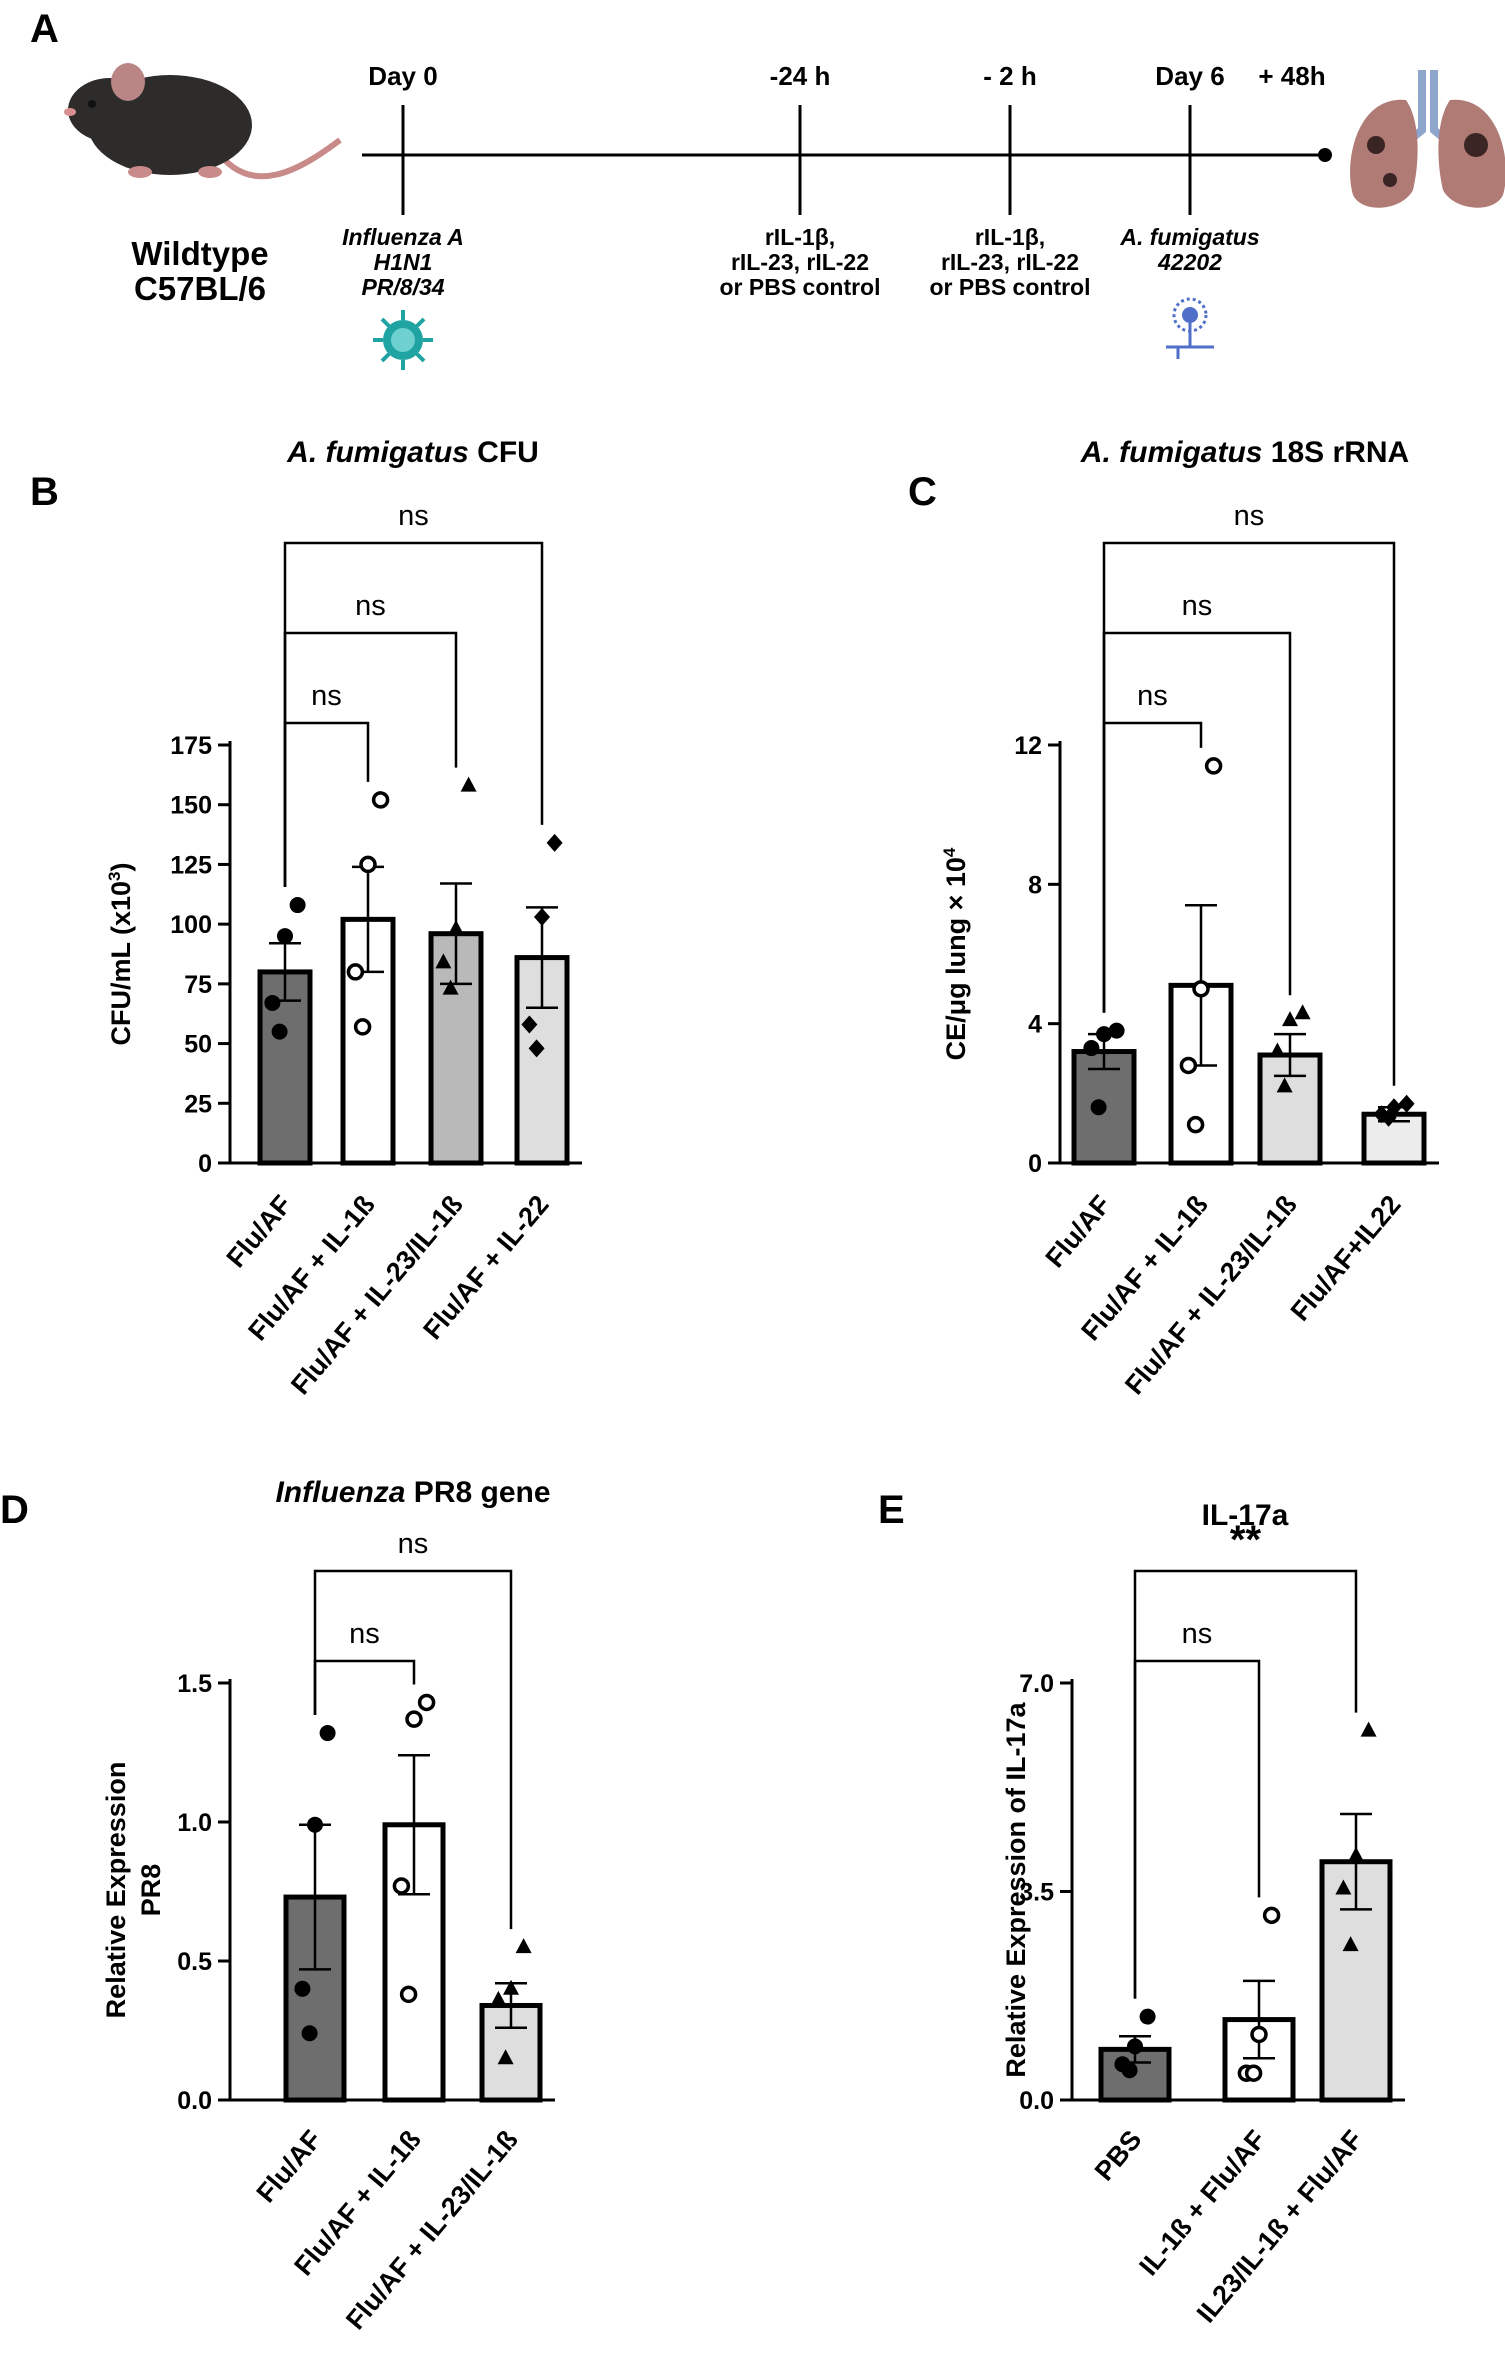 This screenshot has height=2354, width=1505. What do you see at coordinates (377, 1295) in the screenshot?
I see `x-category-label: Flu/AF + IL-23/IL-1ß` at bounding box center [377, 1295].